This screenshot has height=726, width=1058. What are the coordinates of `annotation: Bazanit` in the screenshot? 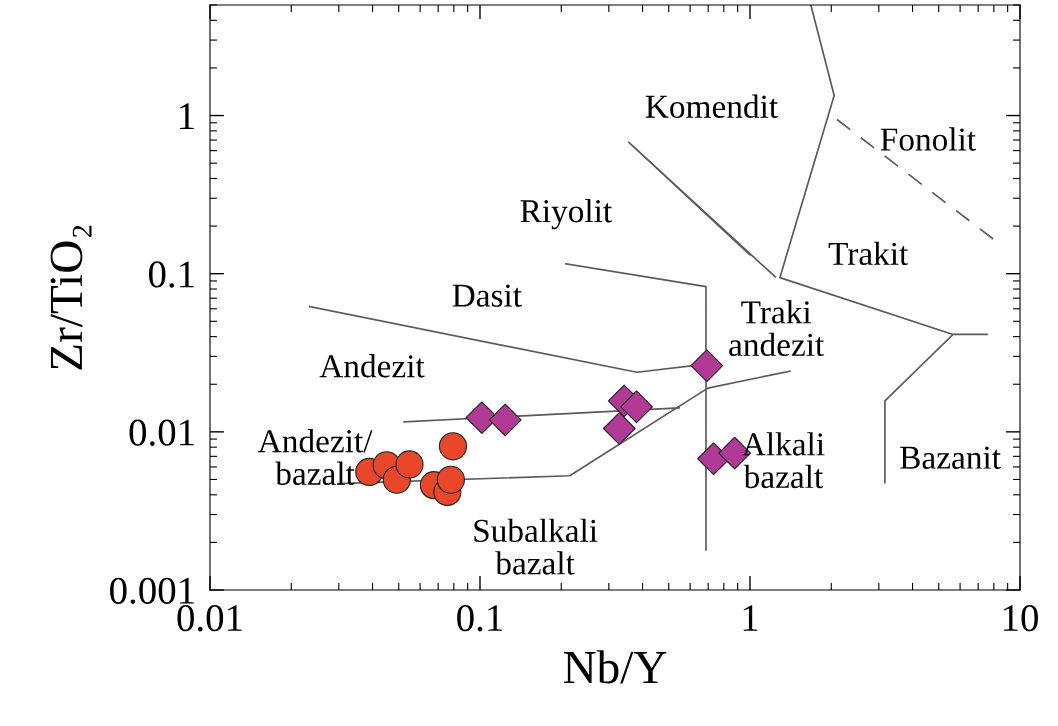 It's located at (950, 457).